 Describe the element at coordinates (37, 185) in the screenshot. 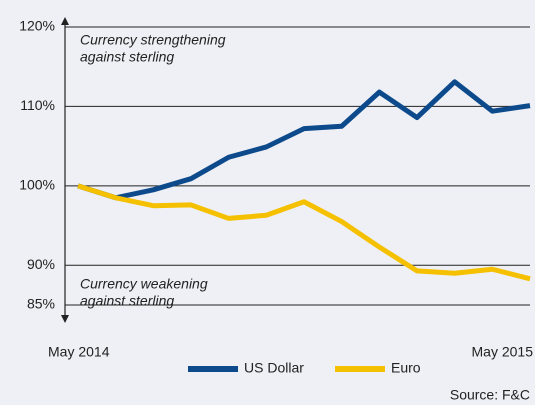

I see `y-tick-label: 100%` at that location.